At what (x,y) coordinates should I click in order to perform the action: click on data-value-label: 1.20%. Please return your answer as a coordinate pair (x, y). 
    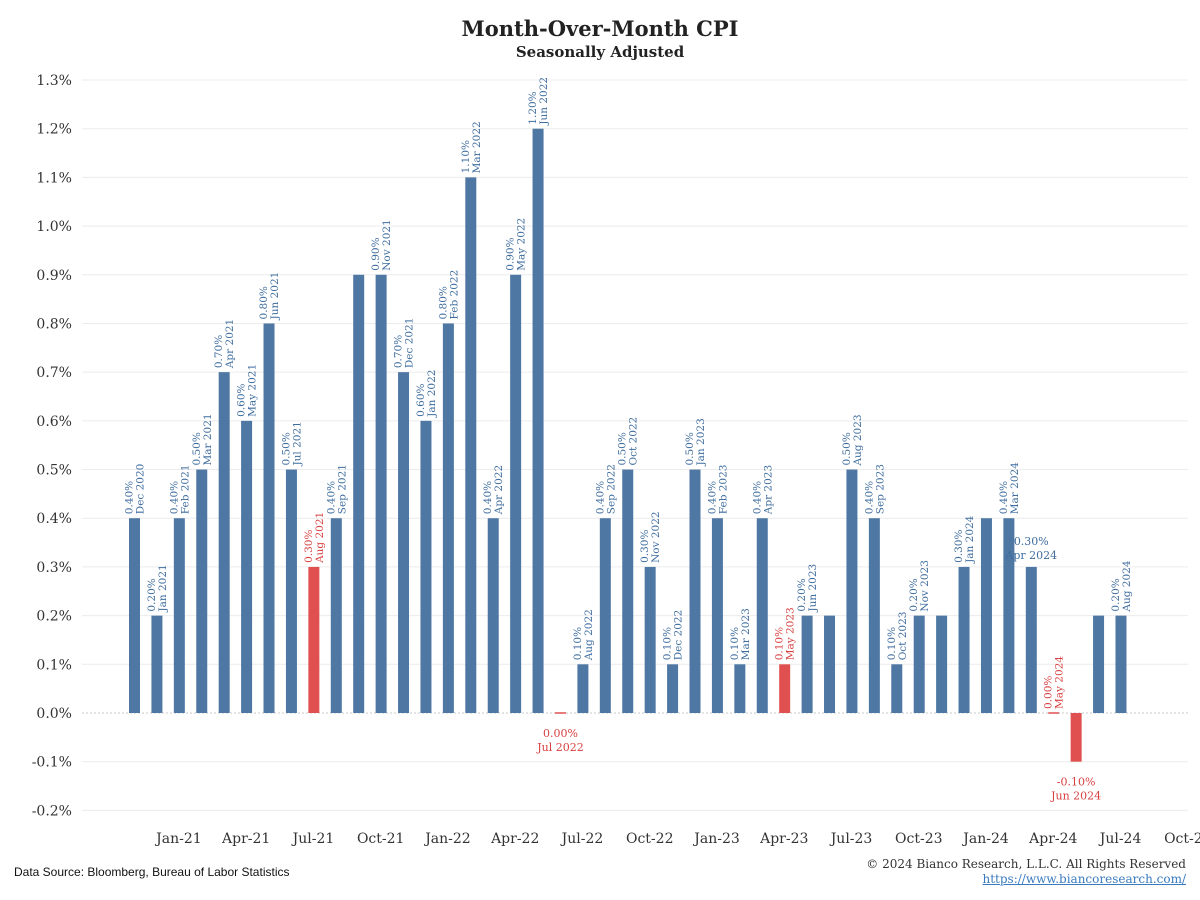
    Looking at the image, I should click on (533, 107).